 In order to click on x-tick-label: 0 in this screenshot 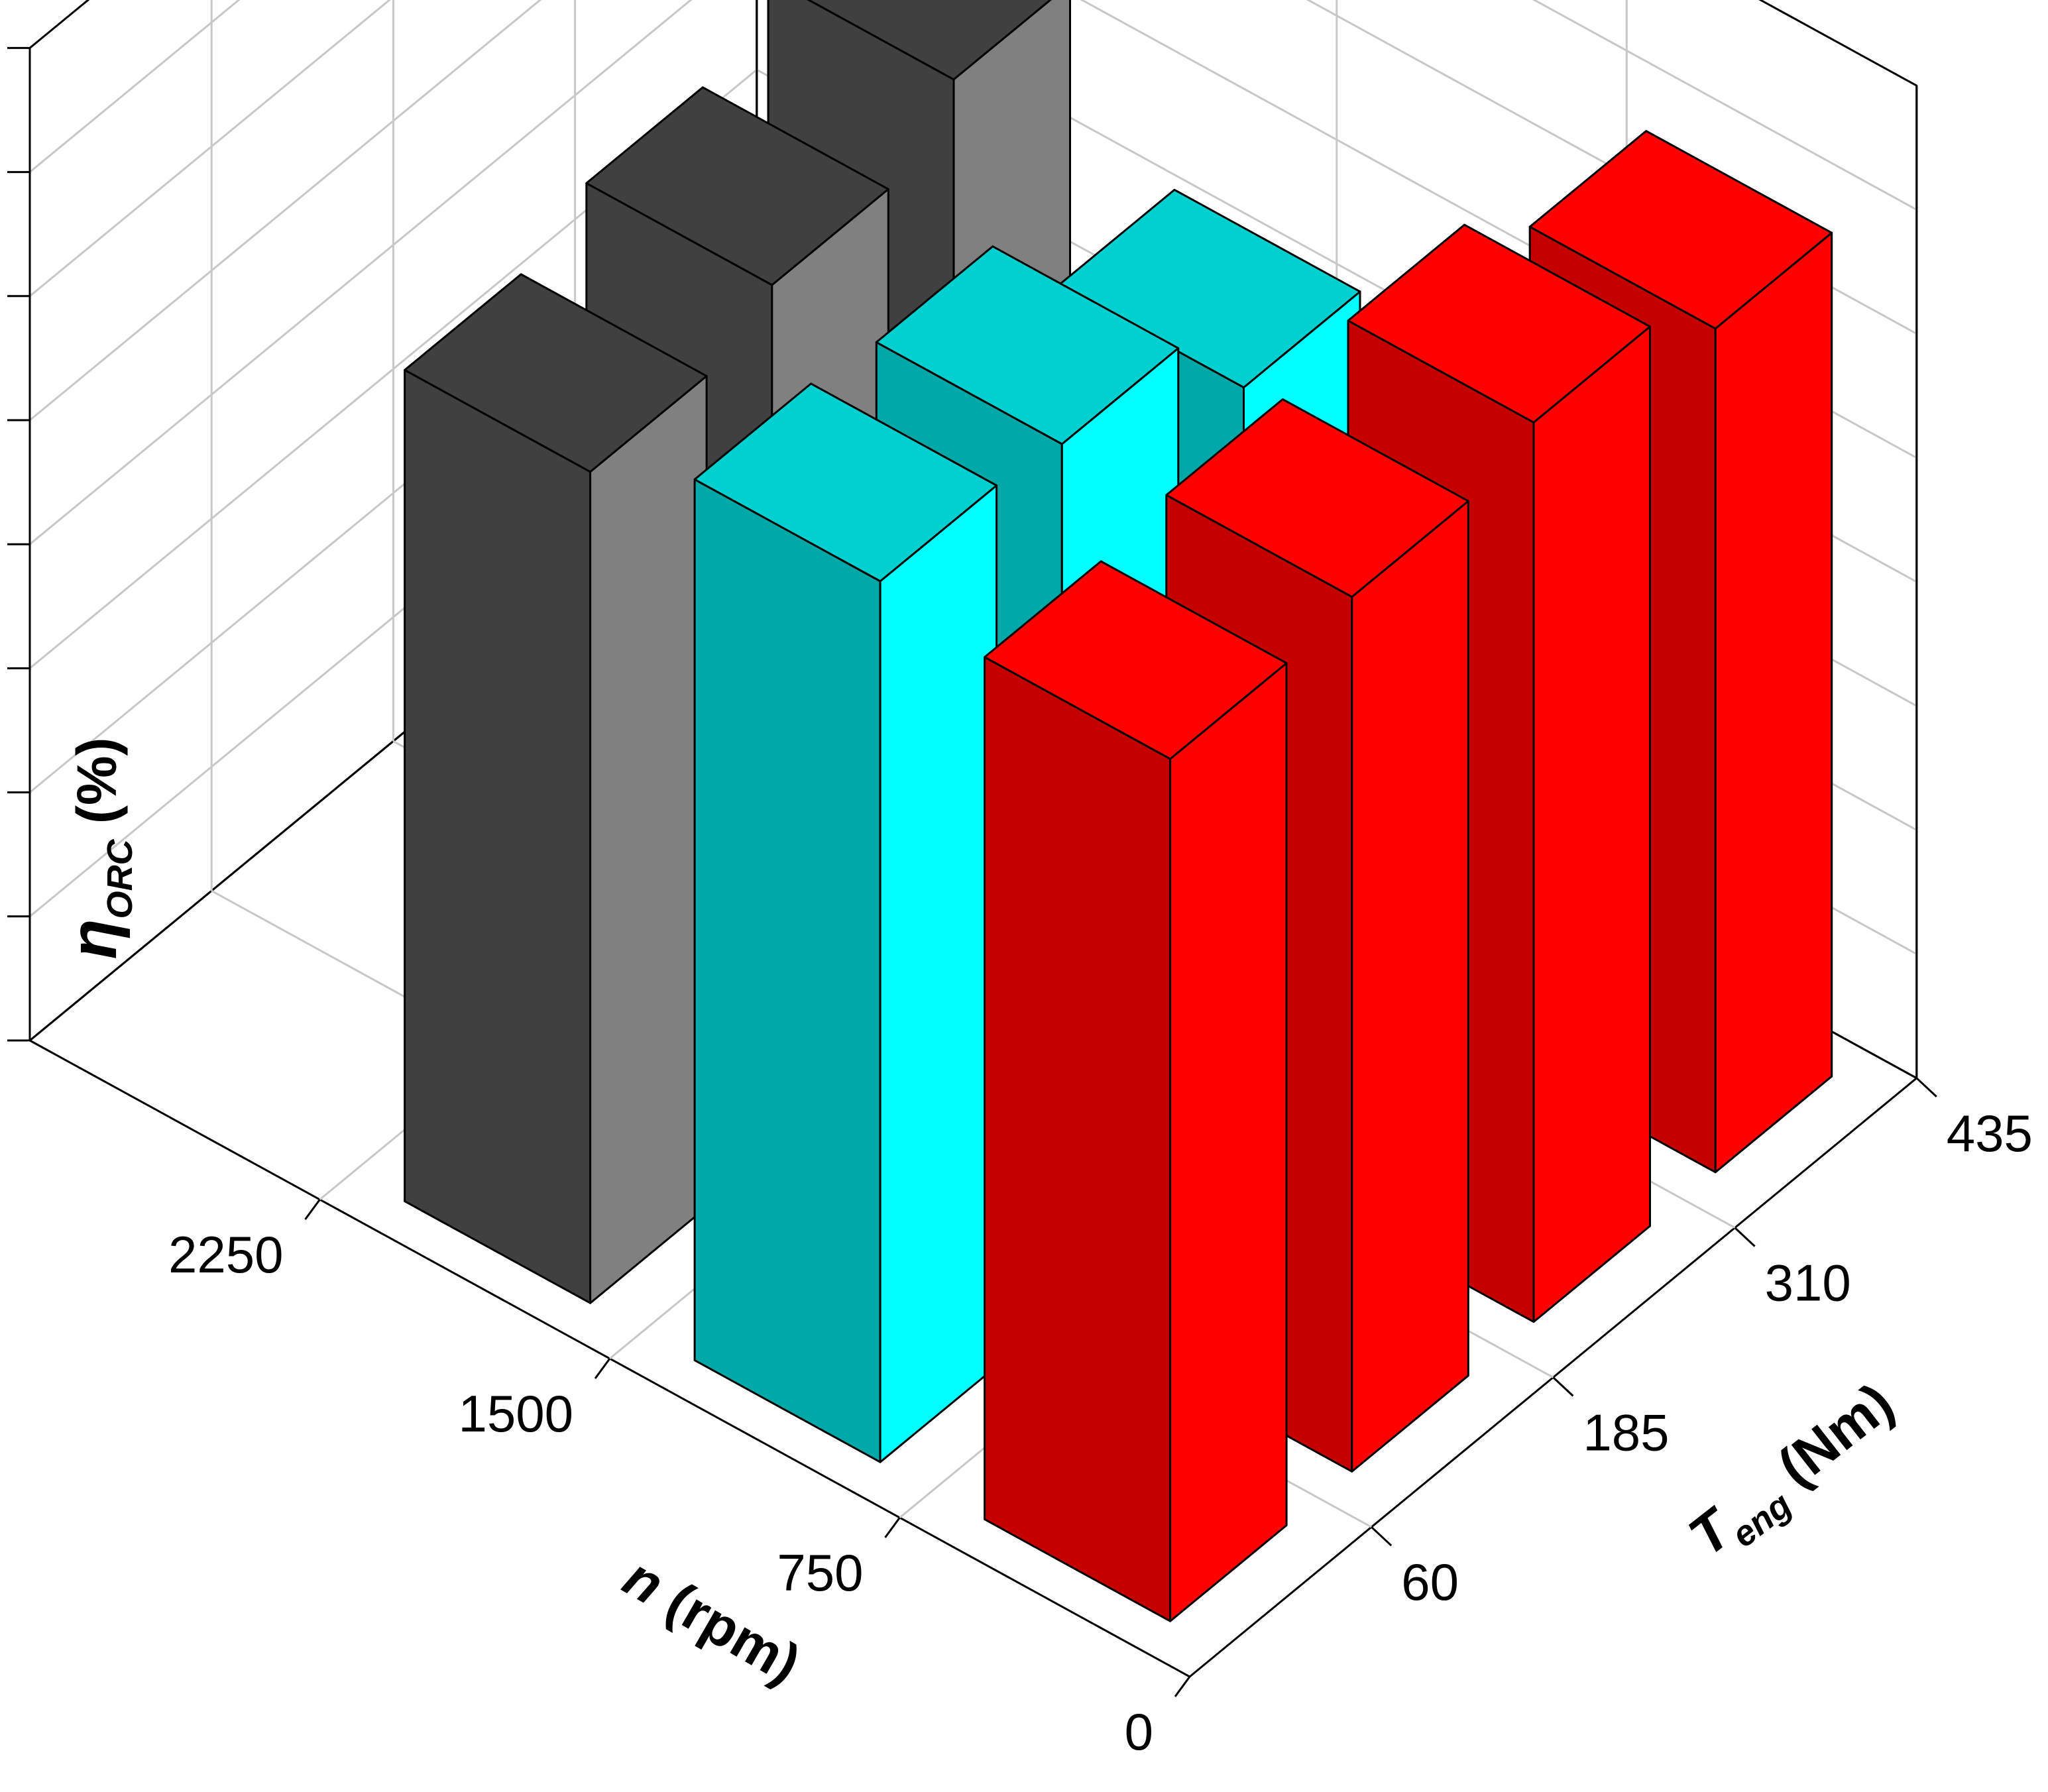, I will do `click(1139, 1732)`.